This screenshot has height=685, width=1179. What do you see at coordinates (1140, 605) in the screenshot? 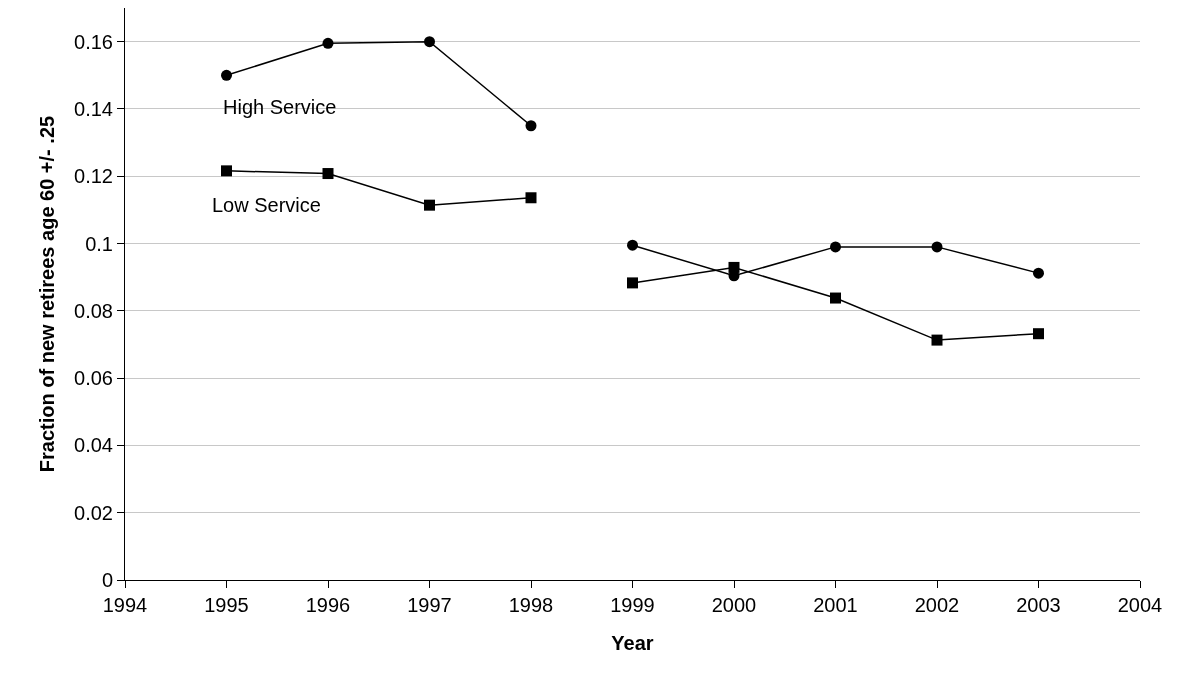
I see `x-tick-label: 2004` at bounding box center [1140, 605].